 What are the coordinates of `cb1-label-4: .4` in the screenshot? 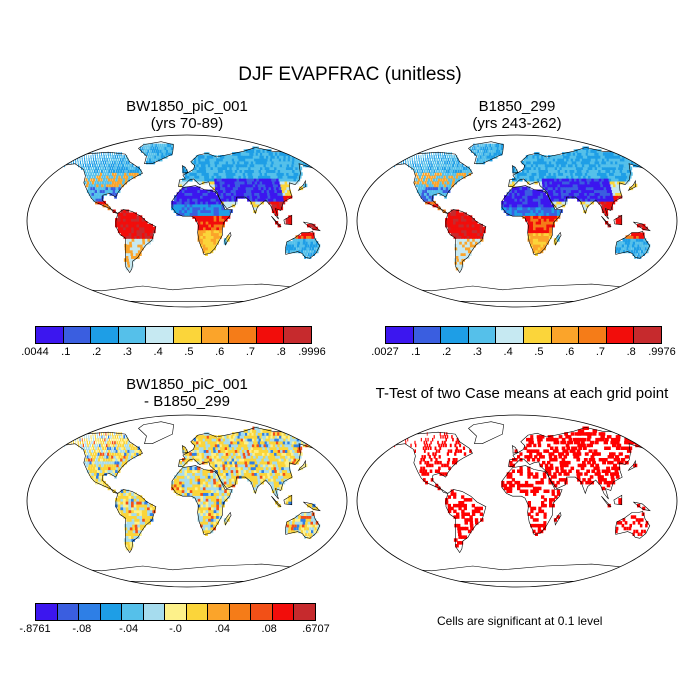 It's located at (158, 352).